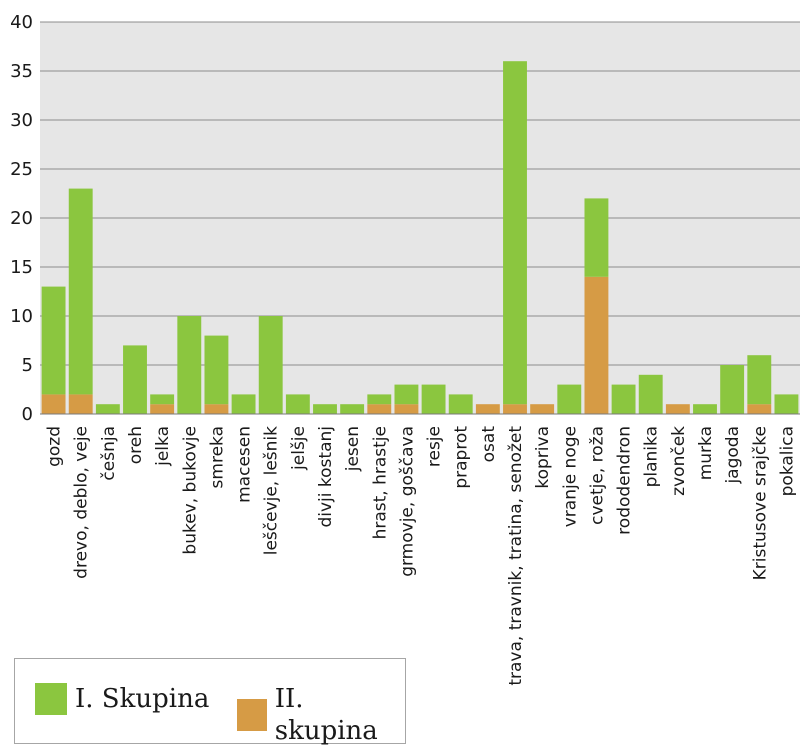 This screenshot has height=747, width=802. What do you see at coordinates (190, 490) in the screenshot?
I see `x-tick-label: bukev, bukovje` at bounding box center [190, 490].